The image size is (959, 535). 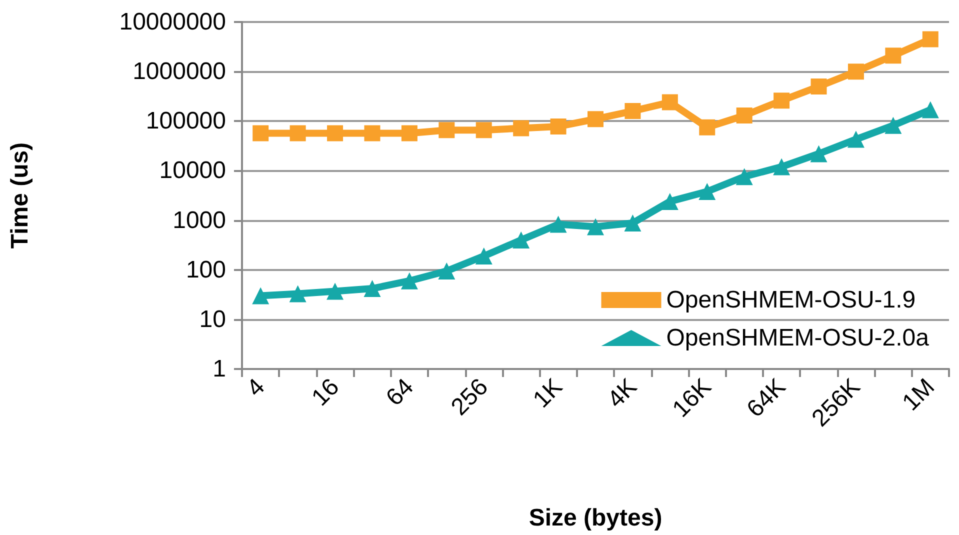 I want to click on x-tick-label: 256, so click(x=470, y=397).